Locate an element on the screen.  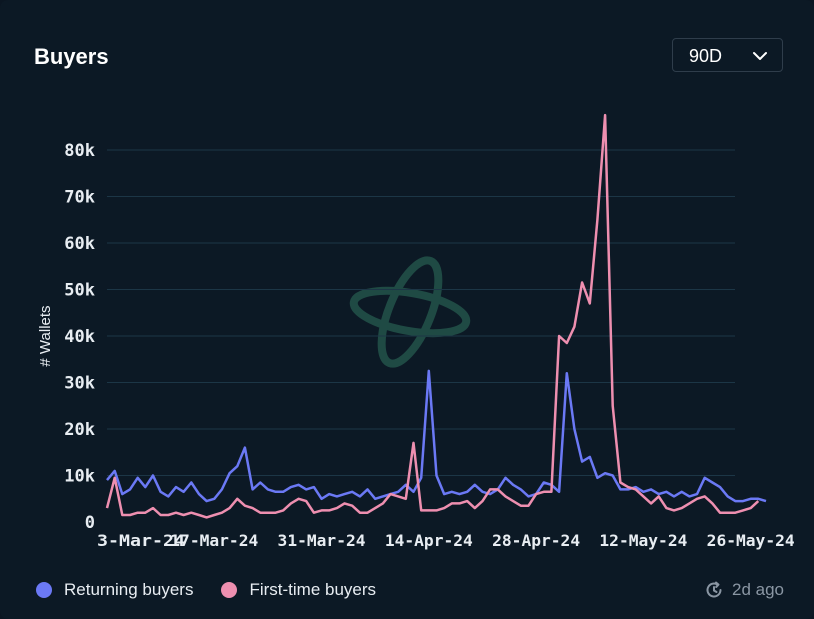
y-axis-label: # Wallets is located at coordinates (45, 335).